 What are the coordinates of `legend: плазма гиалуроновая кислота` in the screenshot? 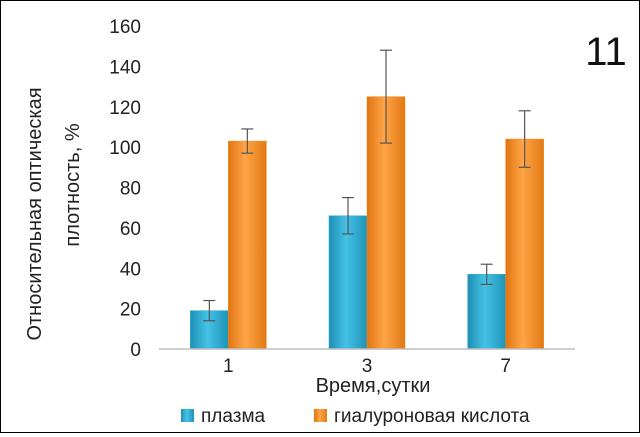 It's located at (355, 416).